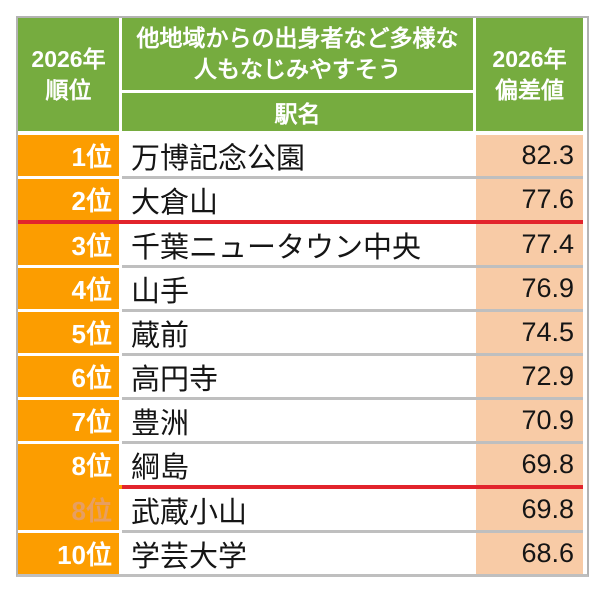  Describe the element at coordinates (529, 332) in the screenshot. I see `value-cell: 74.5` at that location.